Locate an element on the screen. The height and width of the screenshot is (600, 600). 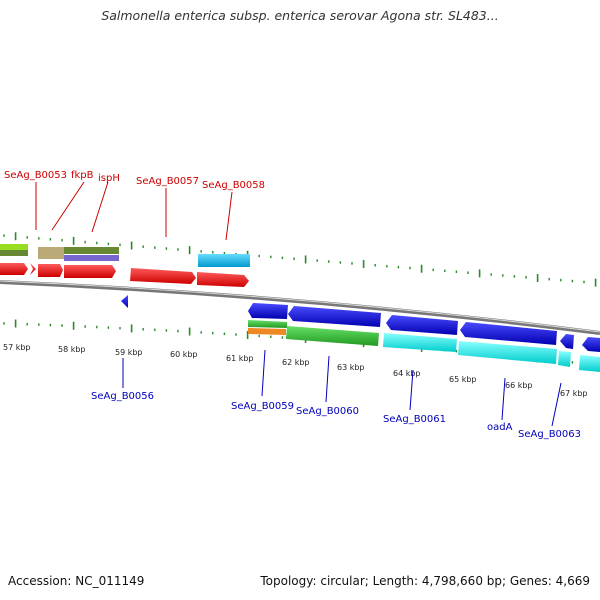
cds-seag-b0063 is located at coordinates (591, 344).